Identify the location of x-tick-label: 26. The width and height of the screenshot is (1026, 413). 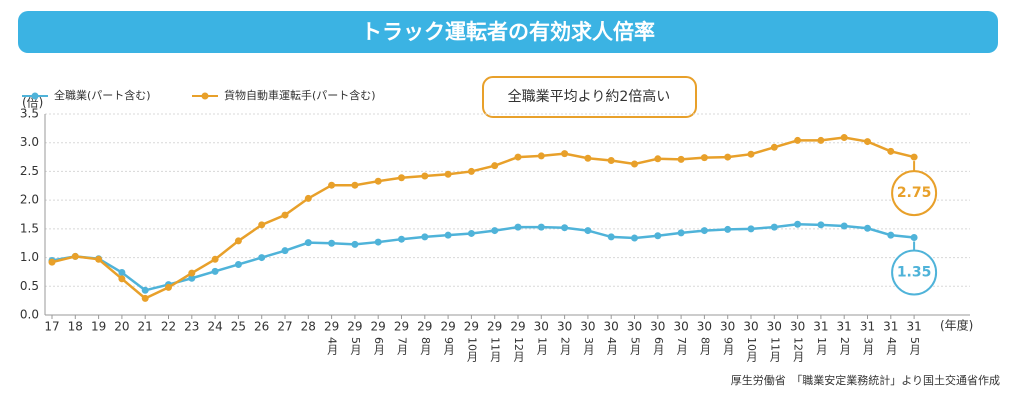
(261, 327).